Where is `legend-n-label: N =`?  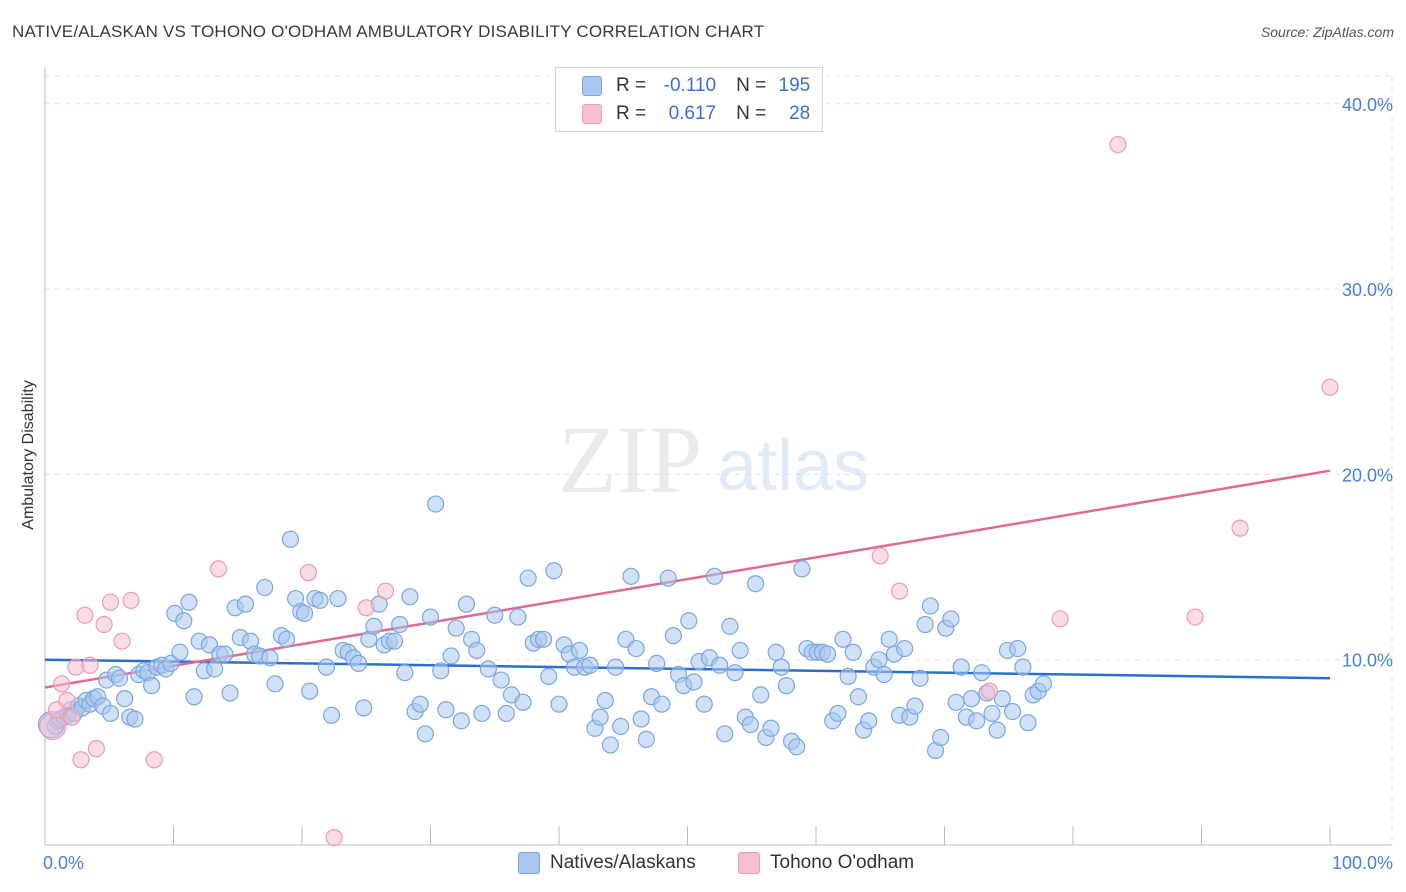
legend-n-label: N = is located at coordinates (751, 85).